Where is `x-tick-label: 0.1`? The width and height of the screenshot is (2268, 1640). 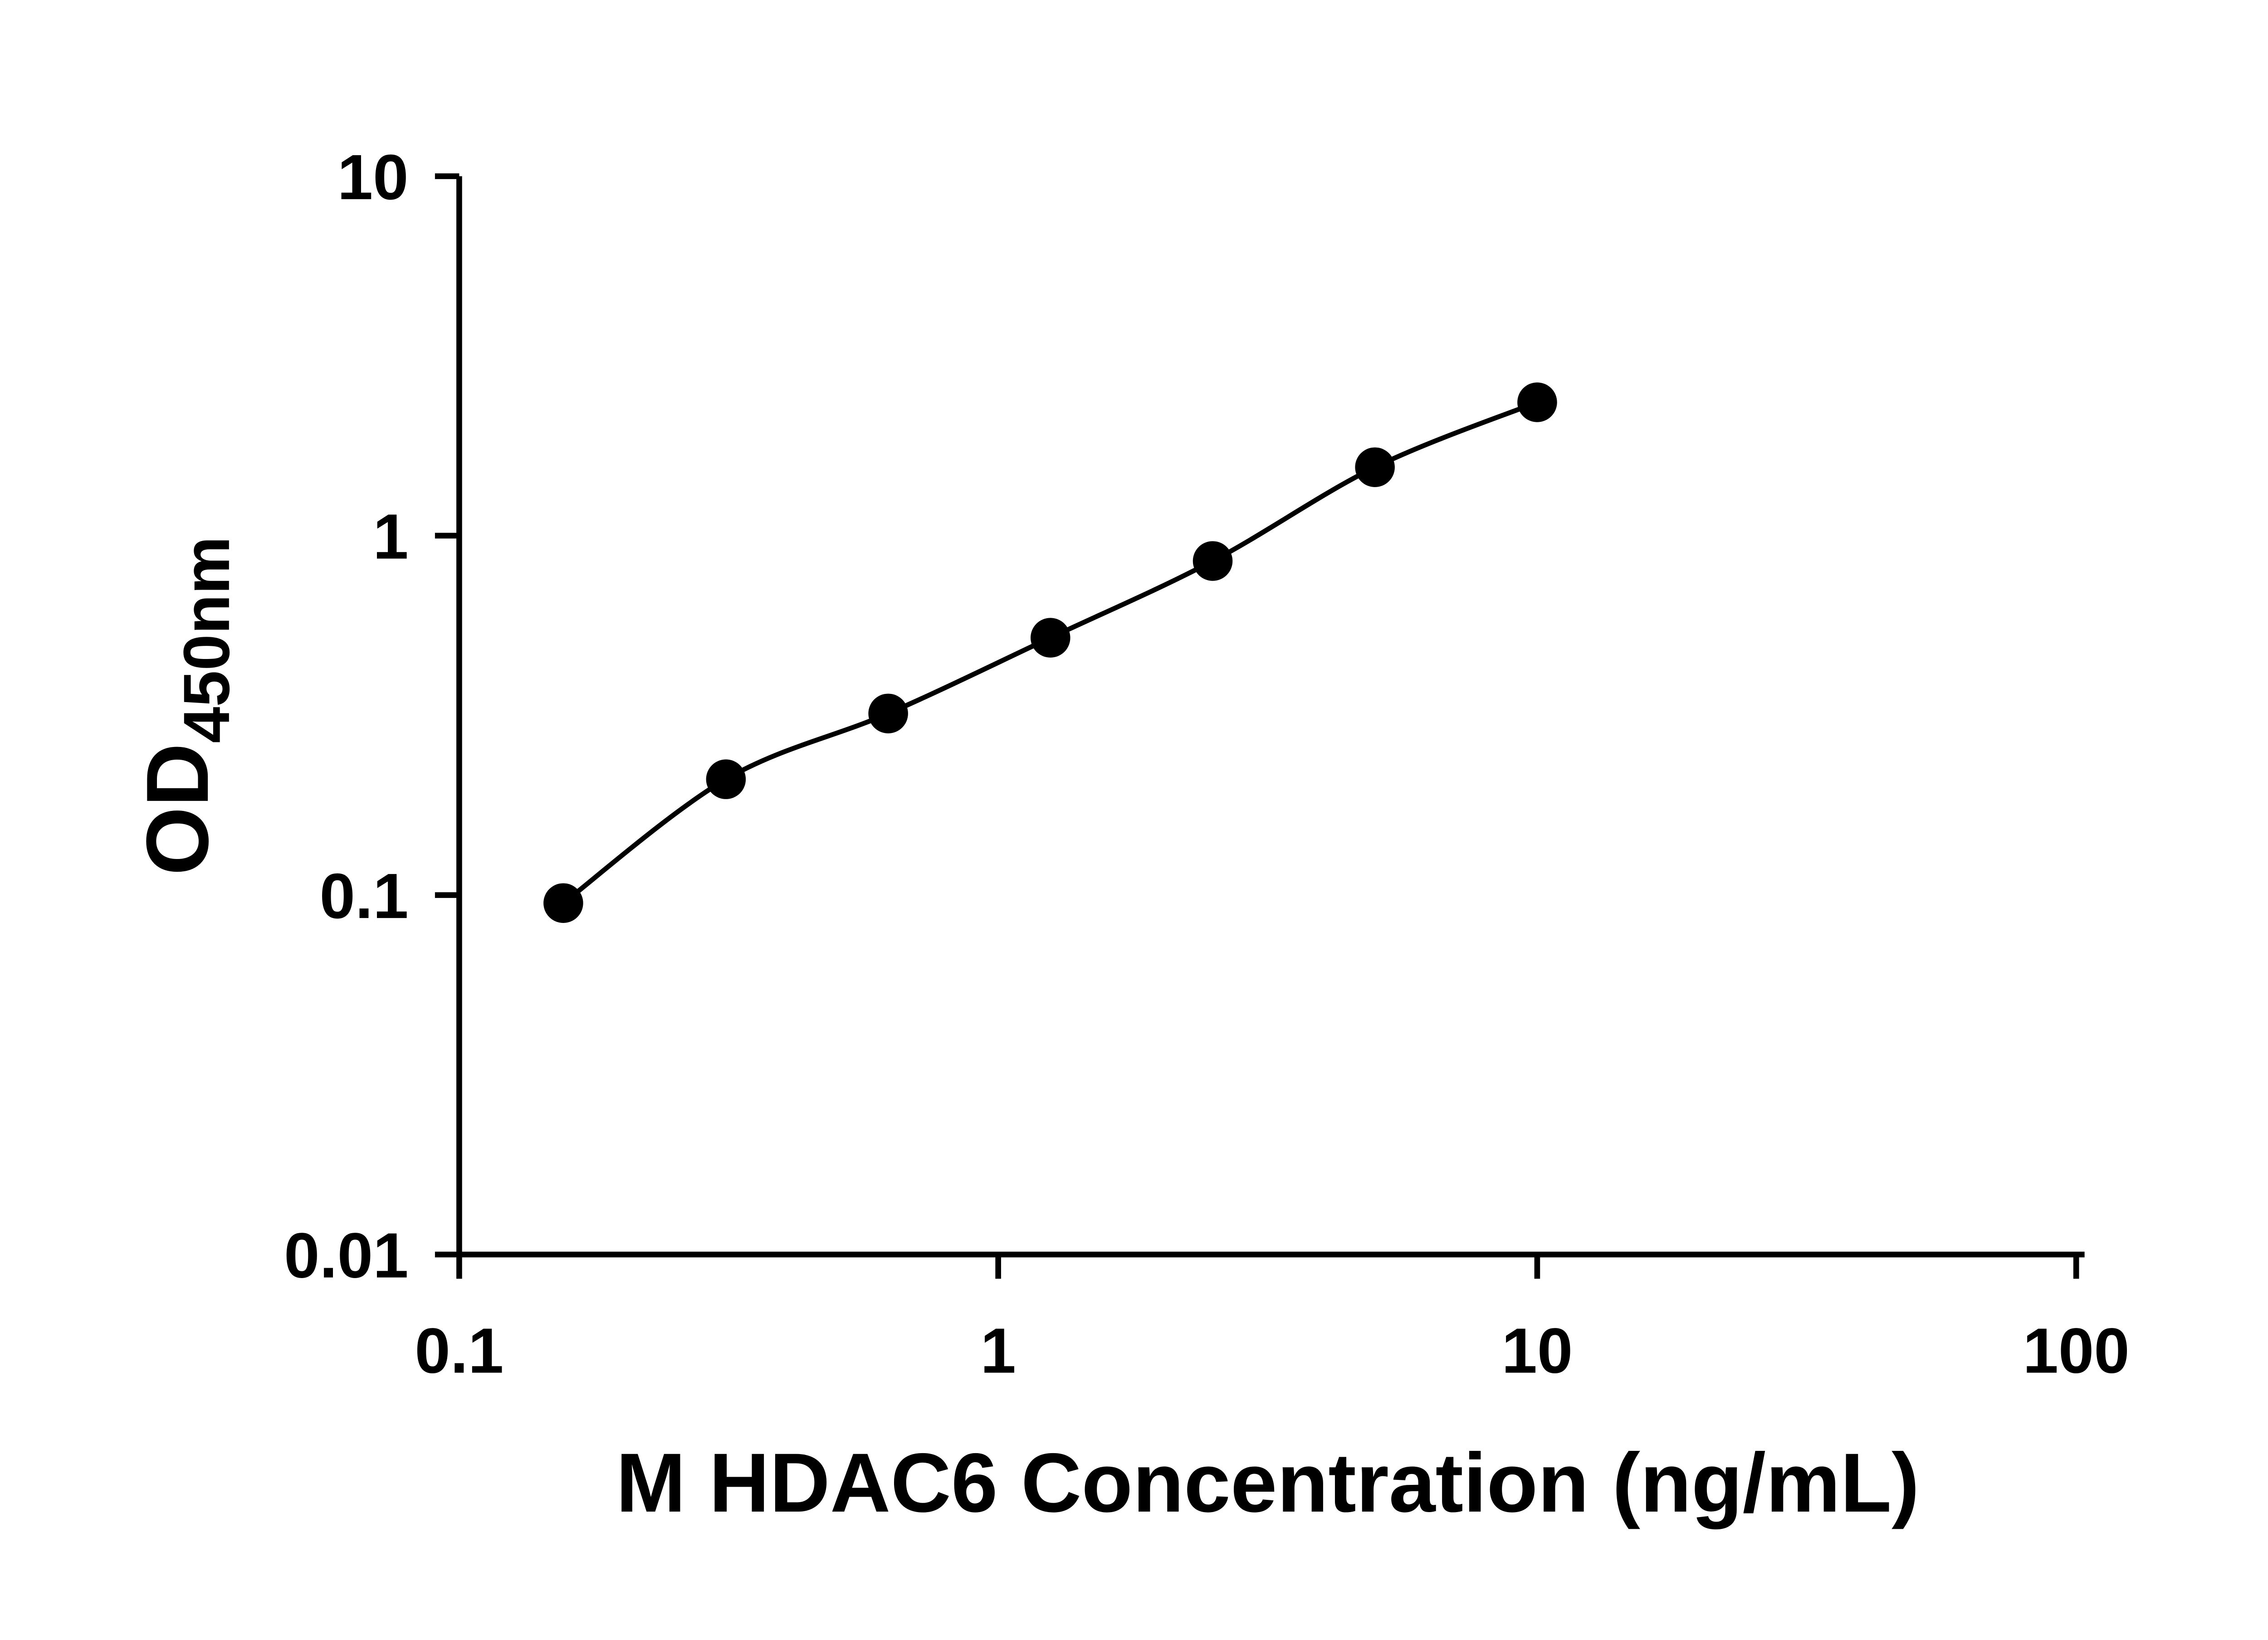 x-tick-label: 0.1 is located at coordinates (459, 1350).